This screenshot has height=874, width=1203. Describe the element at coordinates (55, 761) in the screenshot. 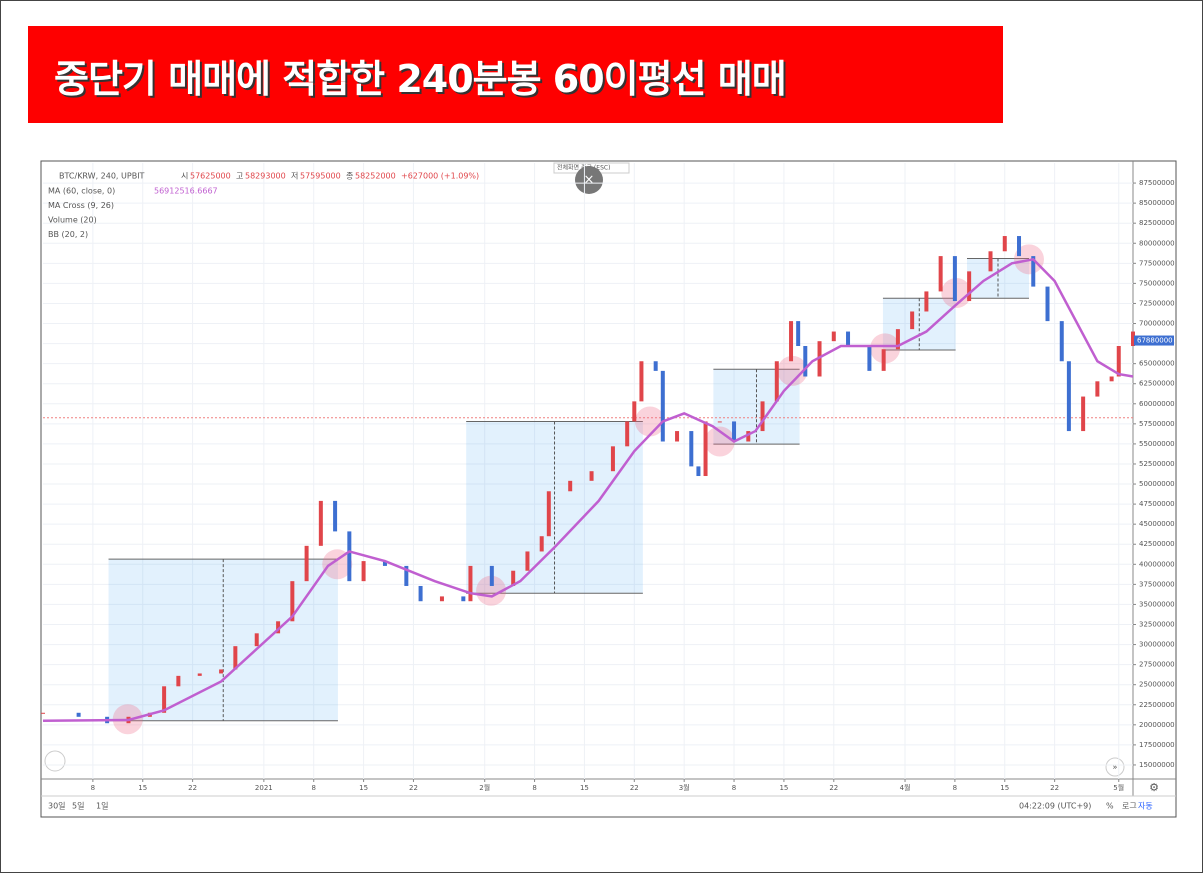

I see `logo-button` at that location.